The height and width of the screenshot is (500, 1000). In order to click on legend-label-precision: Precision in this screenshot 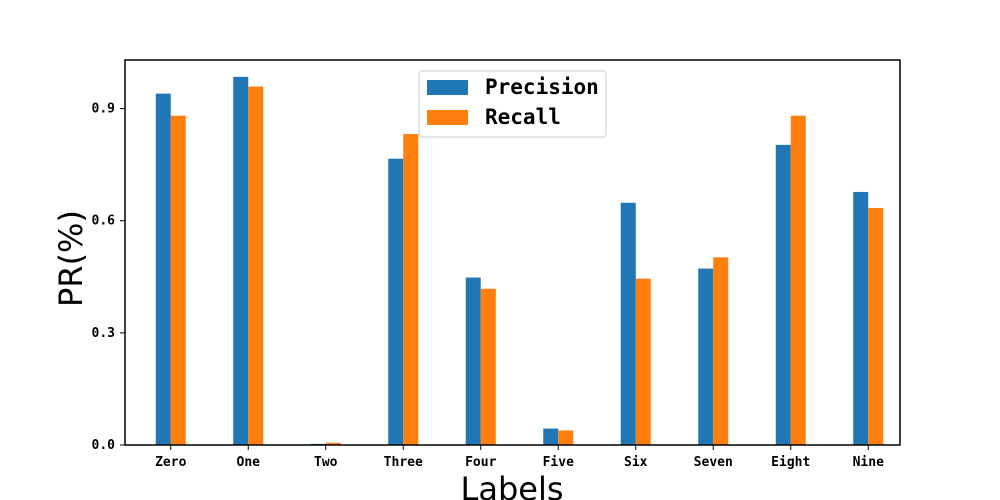, I will do `click(542, 87)`.